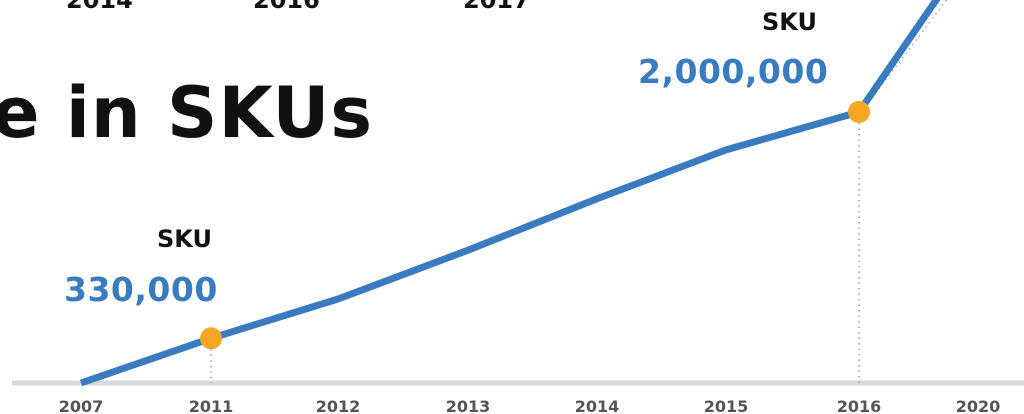 The width and height of the screenshot is (1024, 414). I want to click on callout-value-2011: 330,000, so click(141, 289).